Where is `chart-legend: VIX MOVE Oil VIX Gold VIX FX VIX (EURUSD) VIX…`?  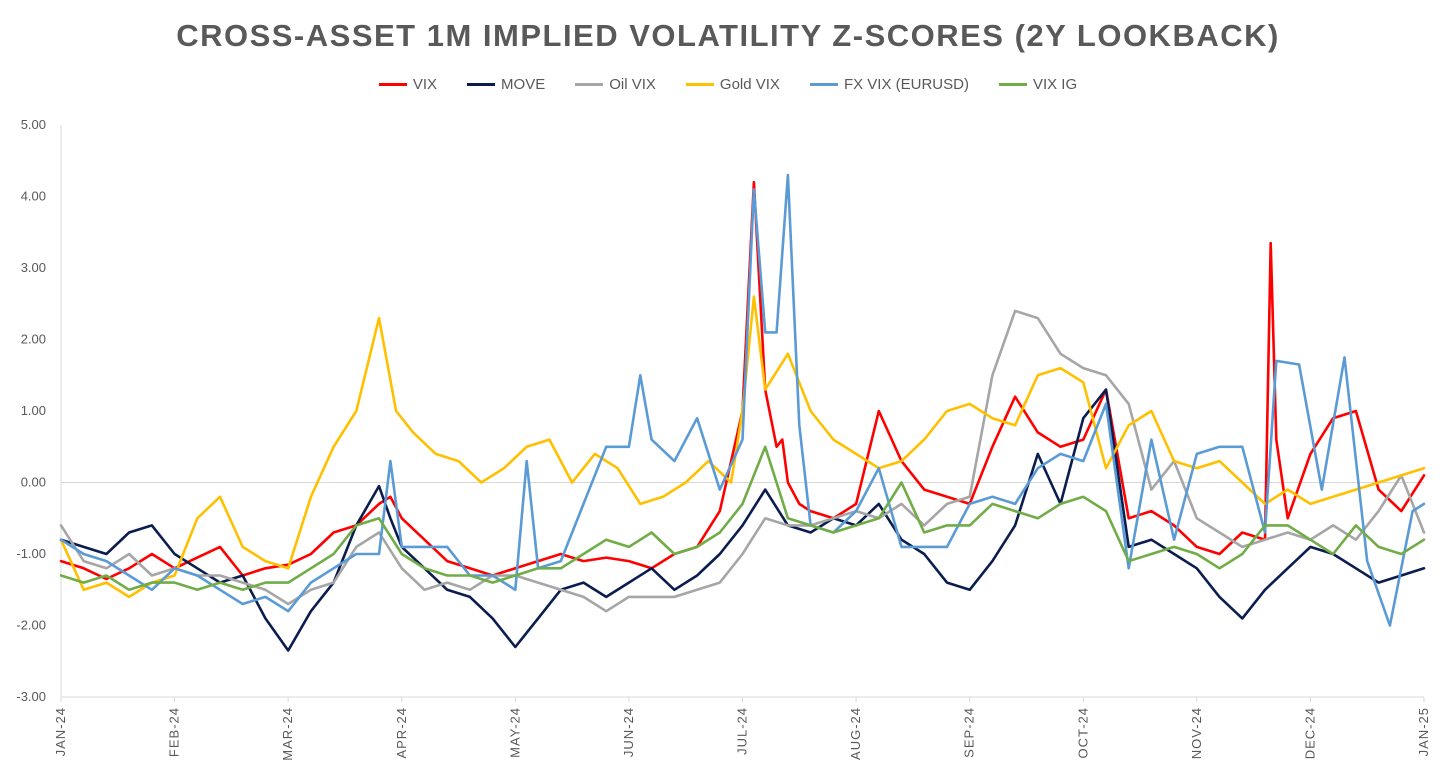 chart-legend: VIX MOVE Oil VIX Gold VIX FX VIX (EURUSD) VIX… is located at coordinates (728, 84).